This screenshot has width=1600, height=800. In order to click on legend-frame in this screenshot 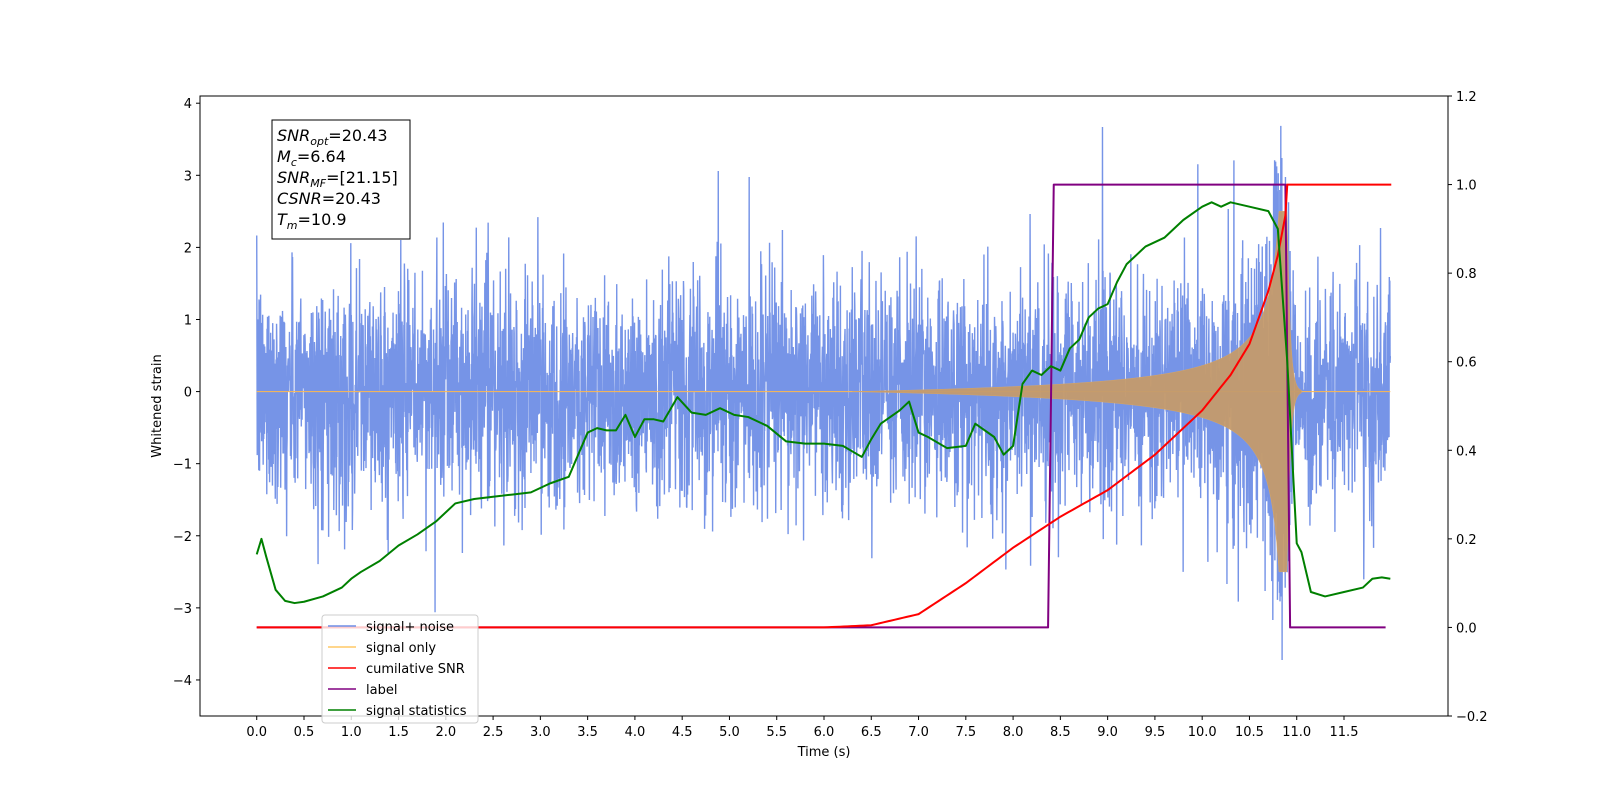, I will do `click(400, 669)`.